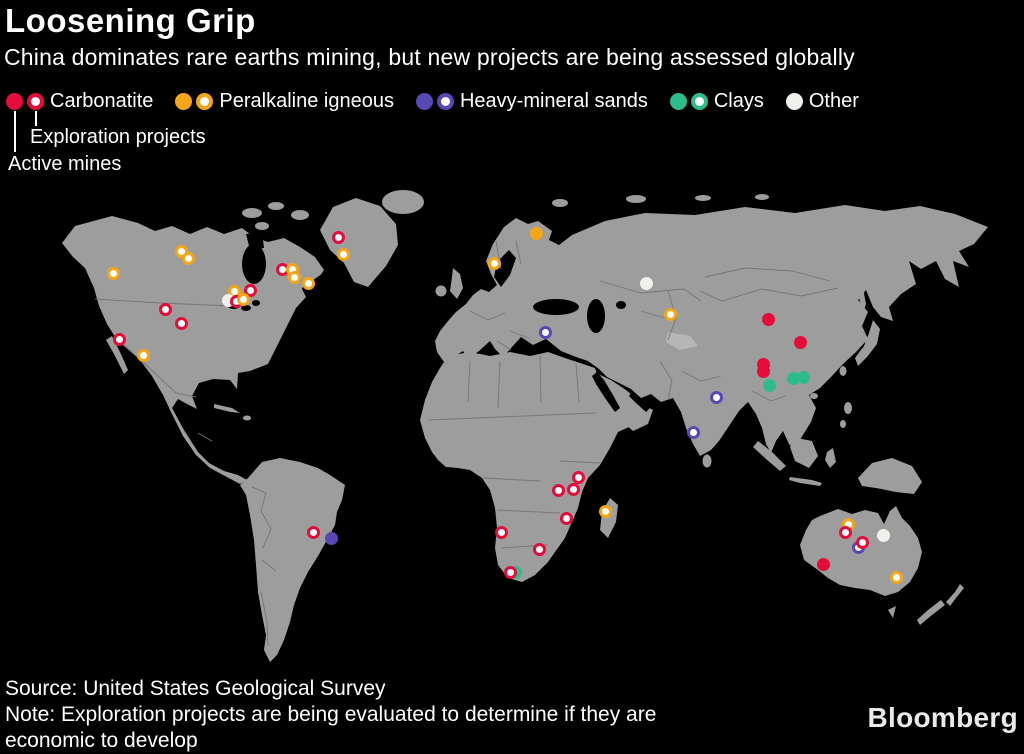 This screenshot has width=1024, height=754. I want to click on legend-exploration-dot-carbonatite, so click(35, 101).